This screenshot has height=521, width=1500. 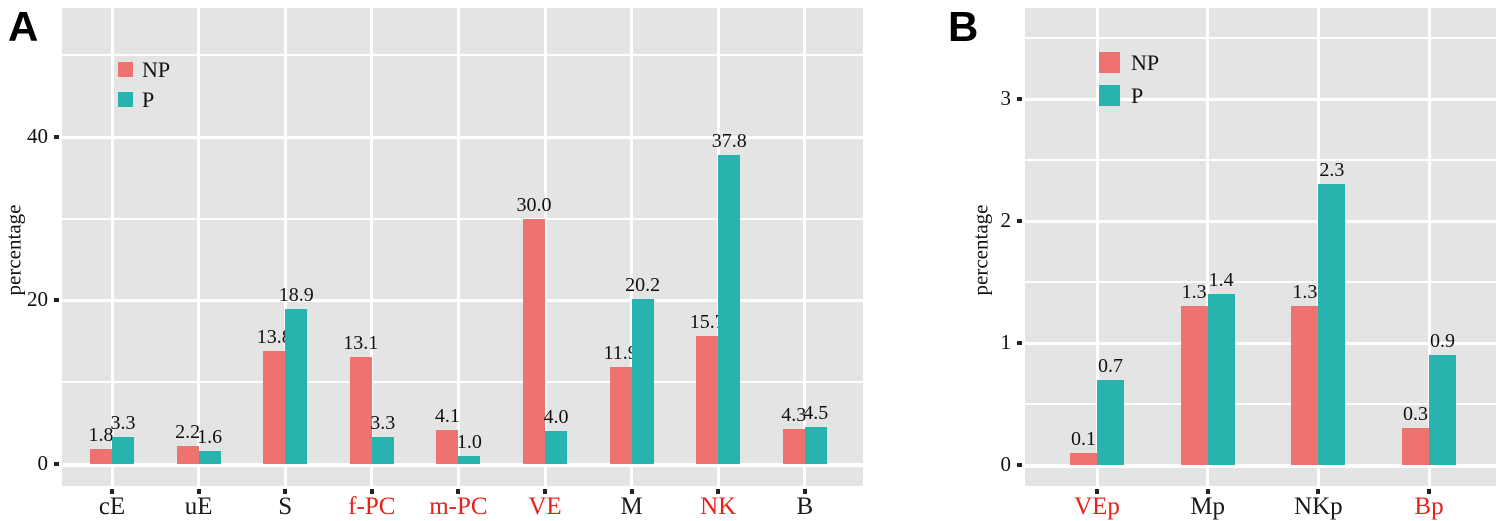 What do you see at coordinates (112, 491) in the screenshot?
I see `x-tick-mark-cE` at bounding box center [112, 491].